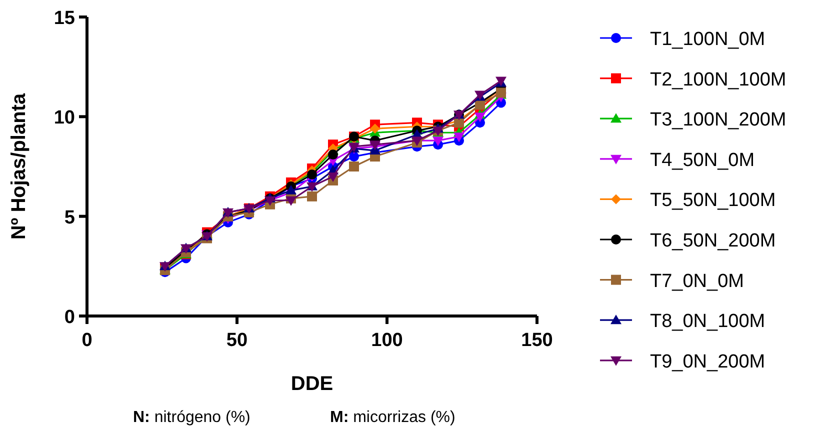 This screenshot has width=828, height=436. What do you see at coordinates (191, 417) in the screenshot?
I see `text: N: nitrógeno (%)` at bounding box center [191, 417].